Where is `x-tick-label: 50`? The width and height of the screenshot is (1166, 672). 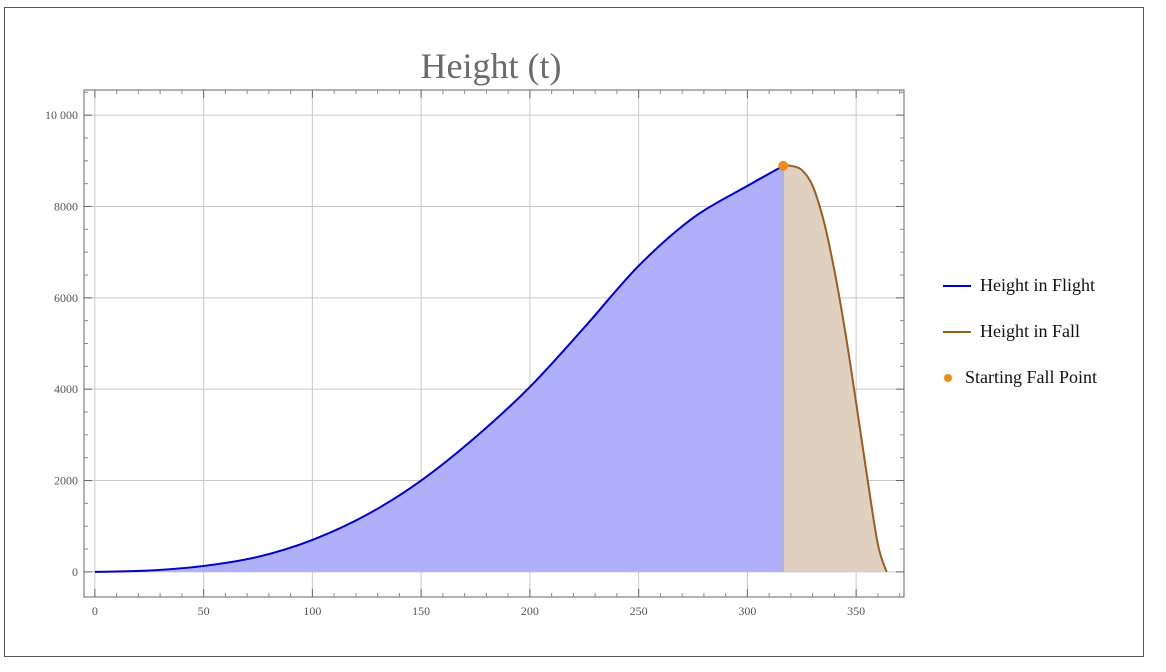
x-tick-label: 50 is located at coordinates (204, 611).